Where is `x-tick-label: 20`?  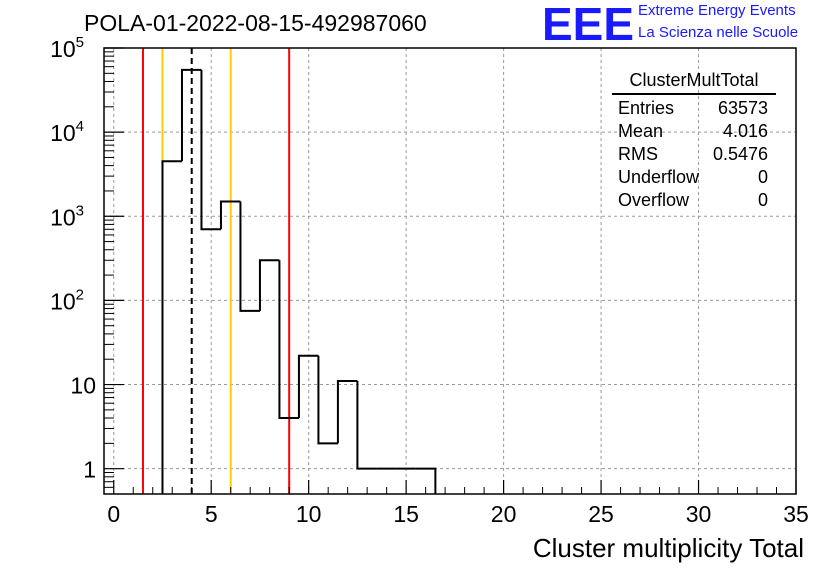 x-tick-label: 20 is located at coordinates (504, 514).